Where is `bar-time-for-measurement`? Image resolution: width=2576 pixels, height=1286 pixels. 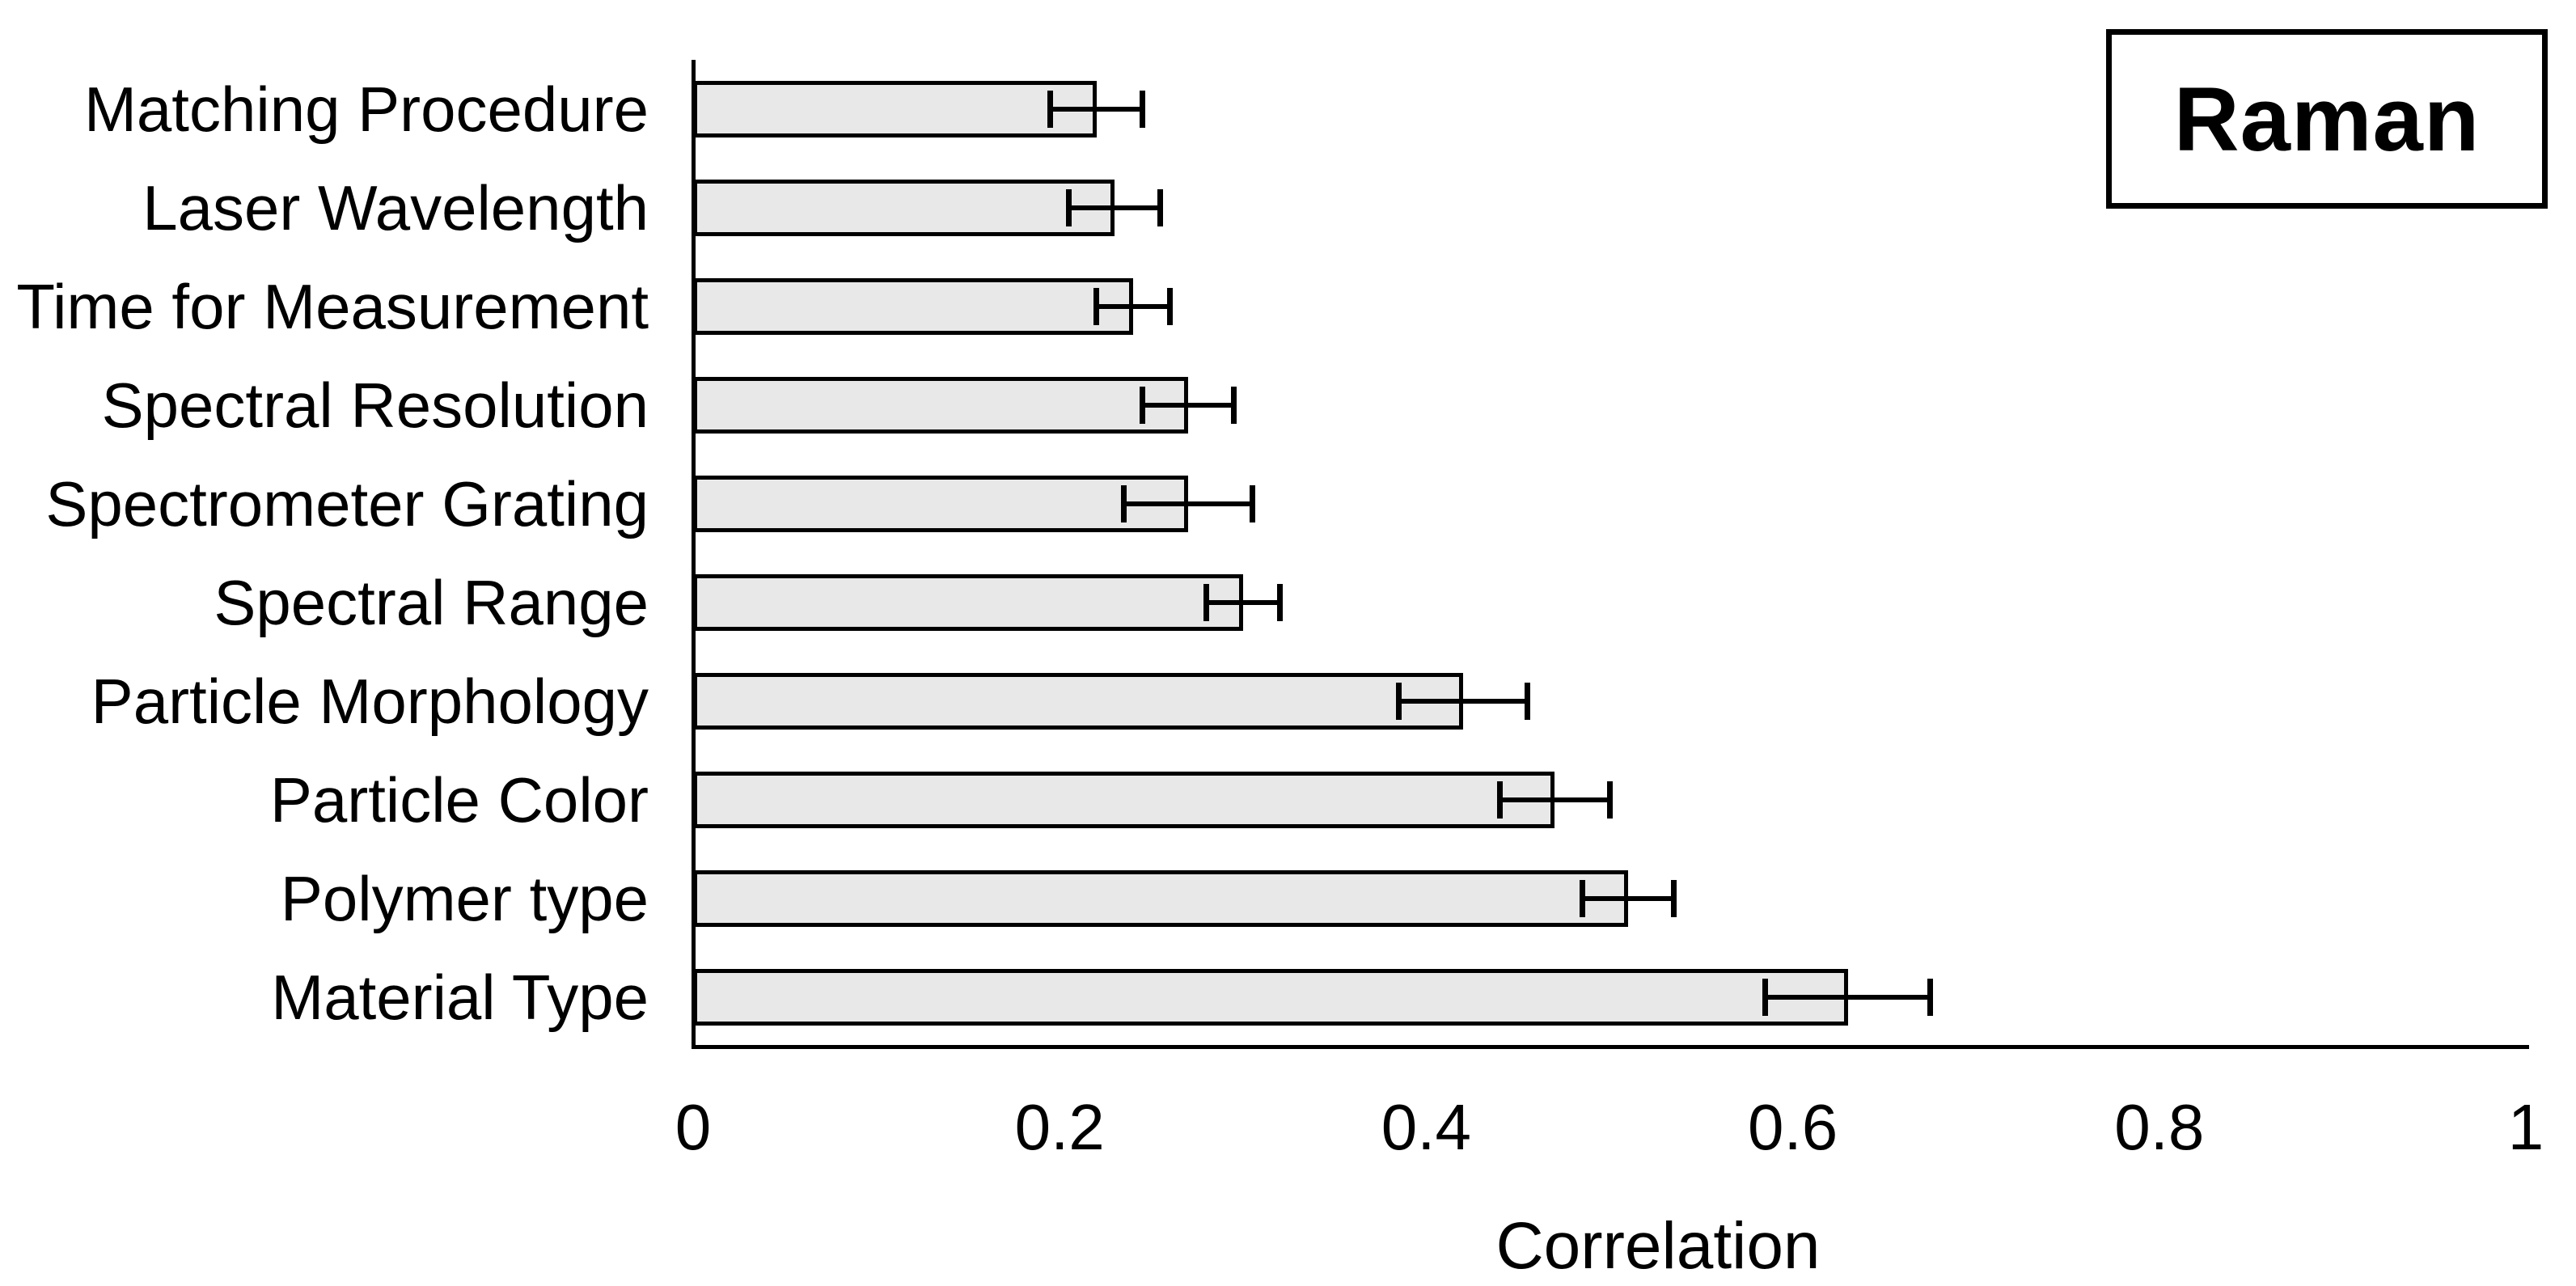
bar-time-for-measurement is located at coordinates (913, 306).